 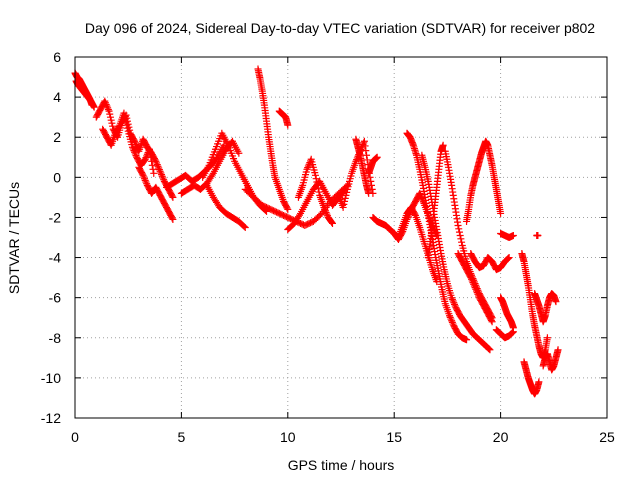 I want to click on x-axis-label: GPS time / hours, so click(x=341, y=465).